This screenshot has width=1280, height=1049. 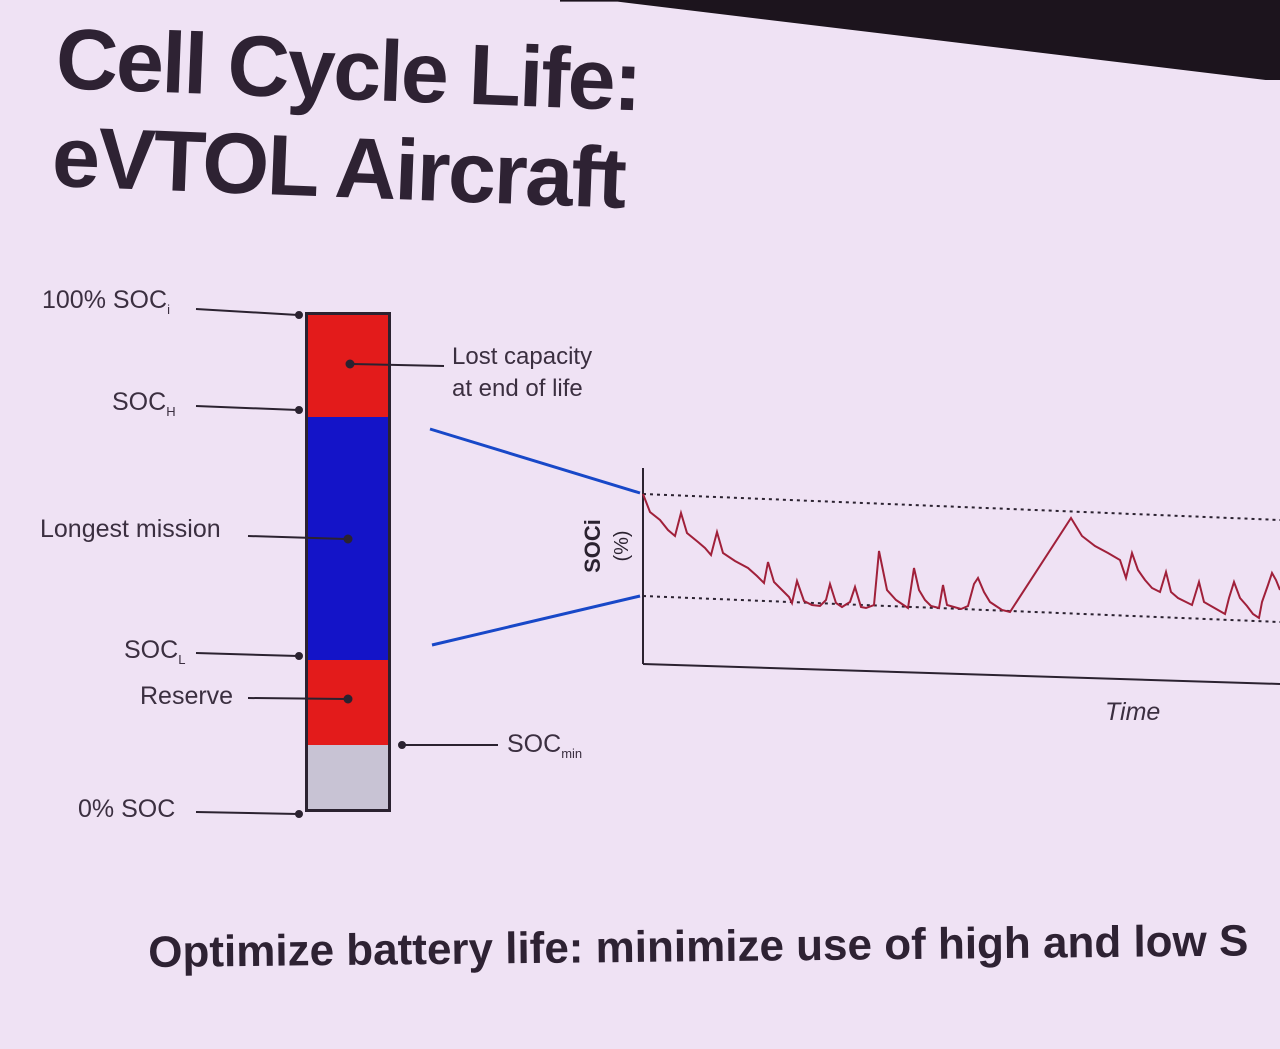 I want to click on y-axis-label-line1: SOCi, so click(x=592, y=546).